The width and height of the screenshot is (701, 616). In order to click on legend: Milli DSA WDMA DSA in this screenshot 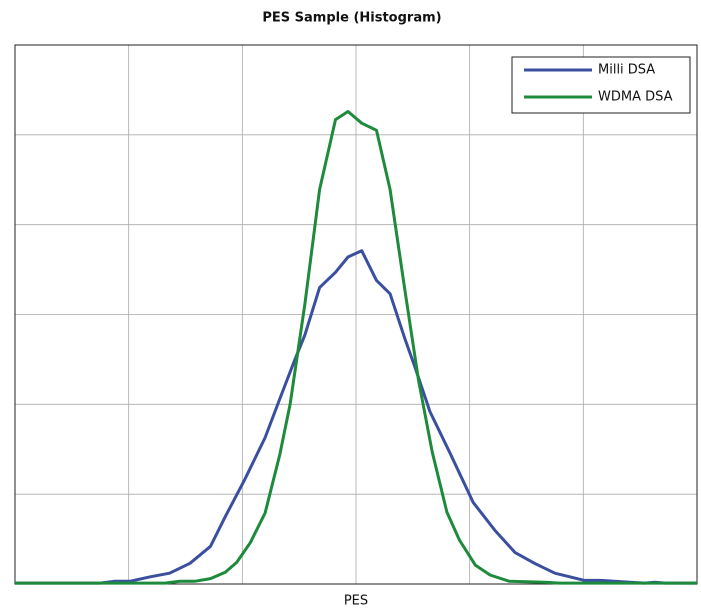, I will do `click(601, 85)`.